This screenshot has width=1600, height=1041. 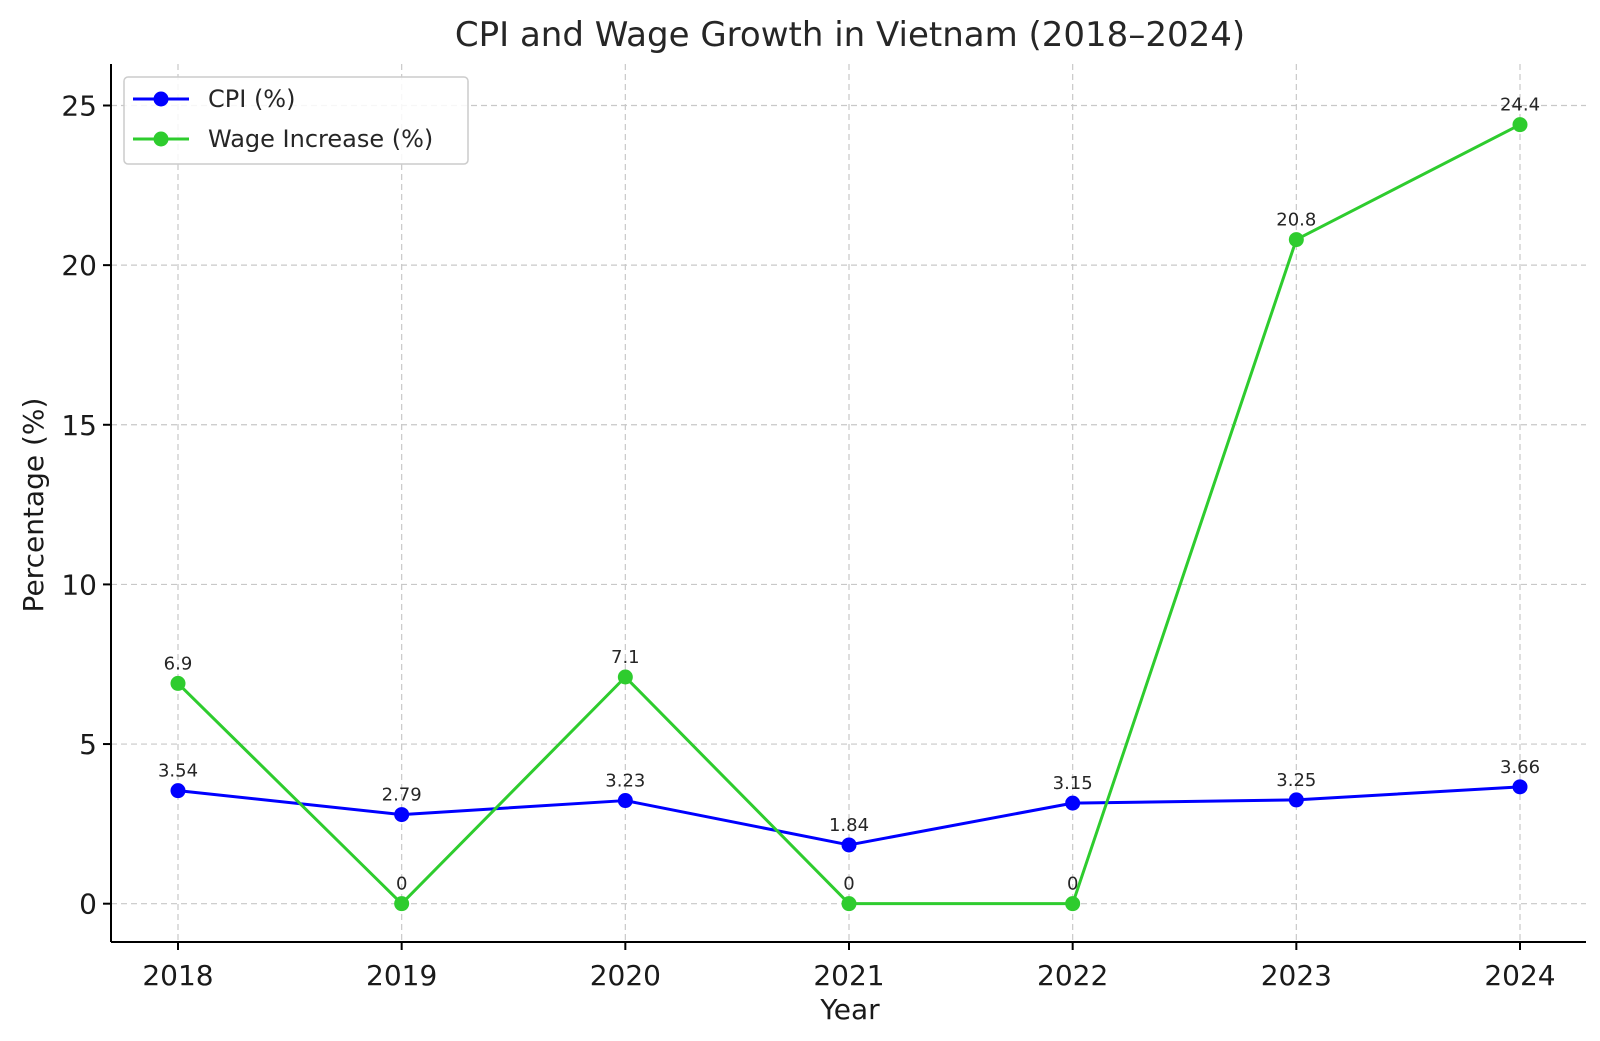 I want to click on series-1-data-label: 7.1, so click(x=625, y=657).